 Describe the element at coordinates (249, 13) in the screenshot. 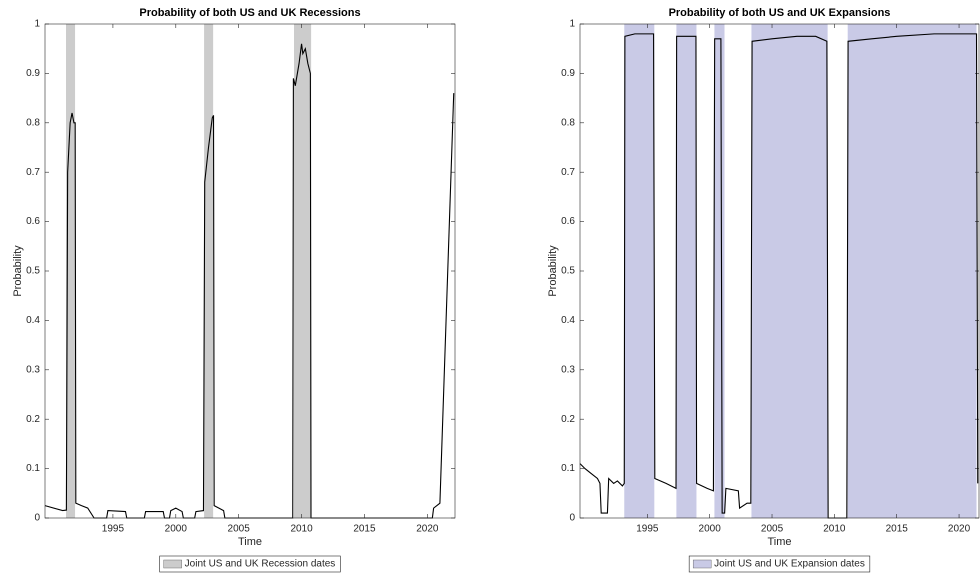

I see `chart-title: Probability of both US and UK Recessions` at that location.